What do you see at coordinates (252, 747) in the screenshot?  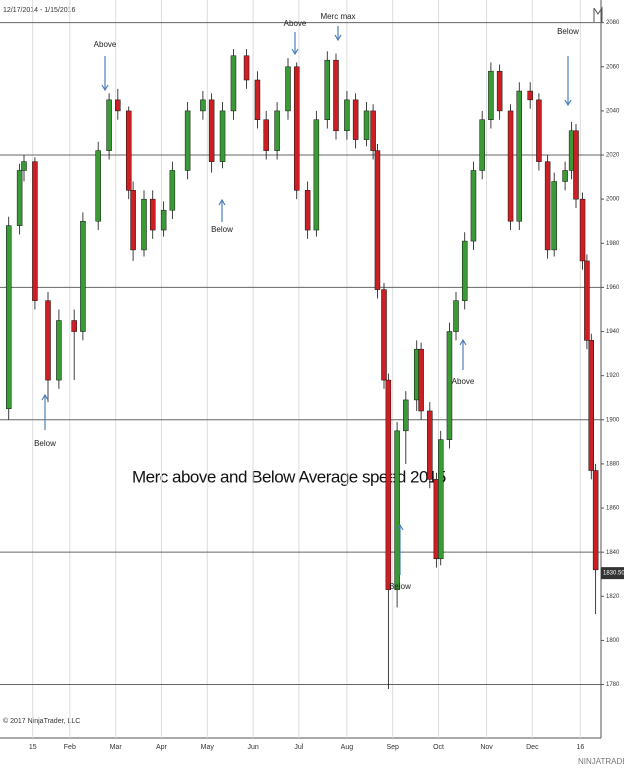 I see `x-tick-label: Jun` at bounding box center [252, 747].